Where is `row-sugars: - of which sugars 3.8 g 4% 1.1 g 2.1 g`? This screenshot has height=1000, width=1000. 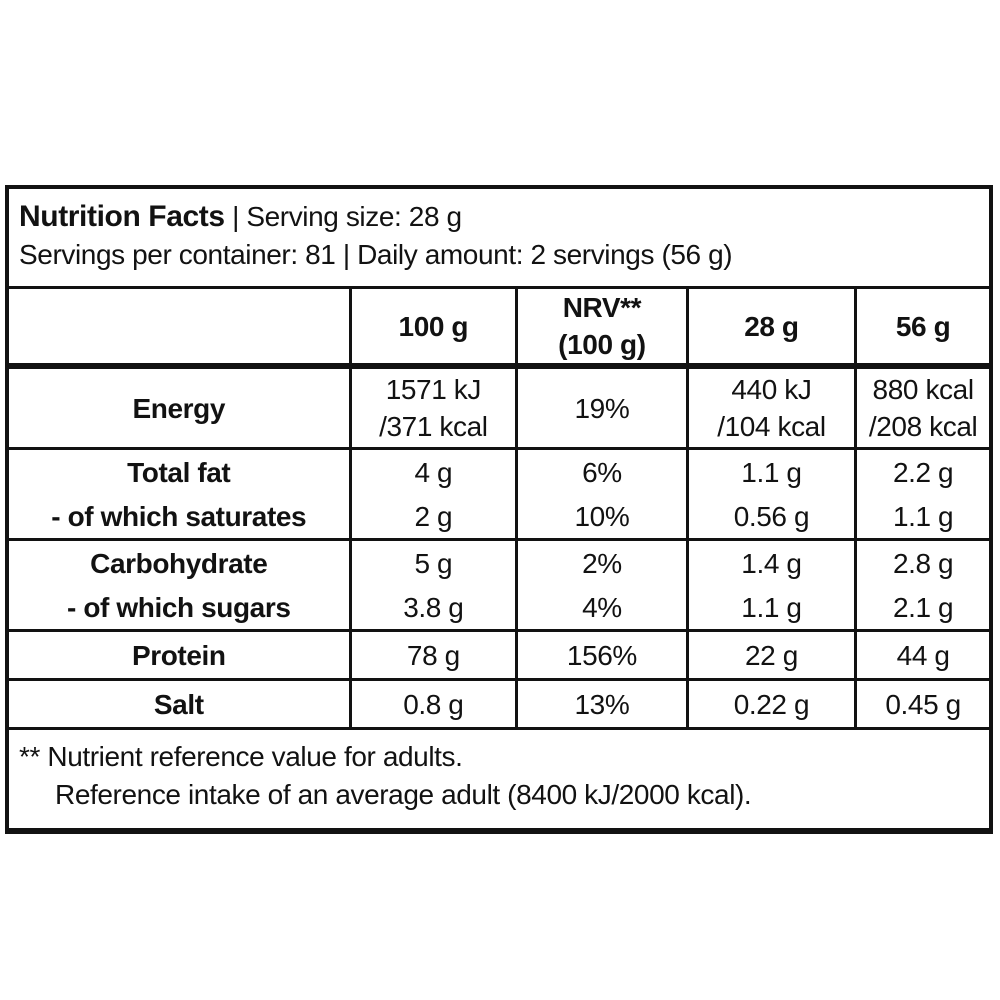 row-sugars: - of which sugars 3.8 g 4% 1.1 g 2.1 g is located at coordinates (499, 608).